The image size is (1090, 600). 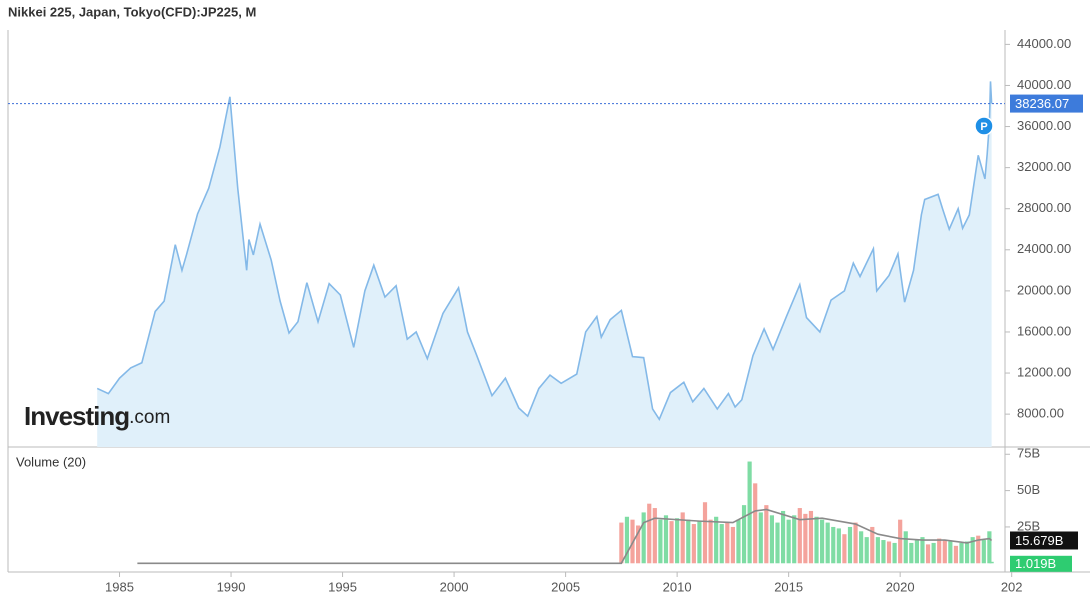 I want to click on x-tick-label: 2010, so click(x=677, y=586).